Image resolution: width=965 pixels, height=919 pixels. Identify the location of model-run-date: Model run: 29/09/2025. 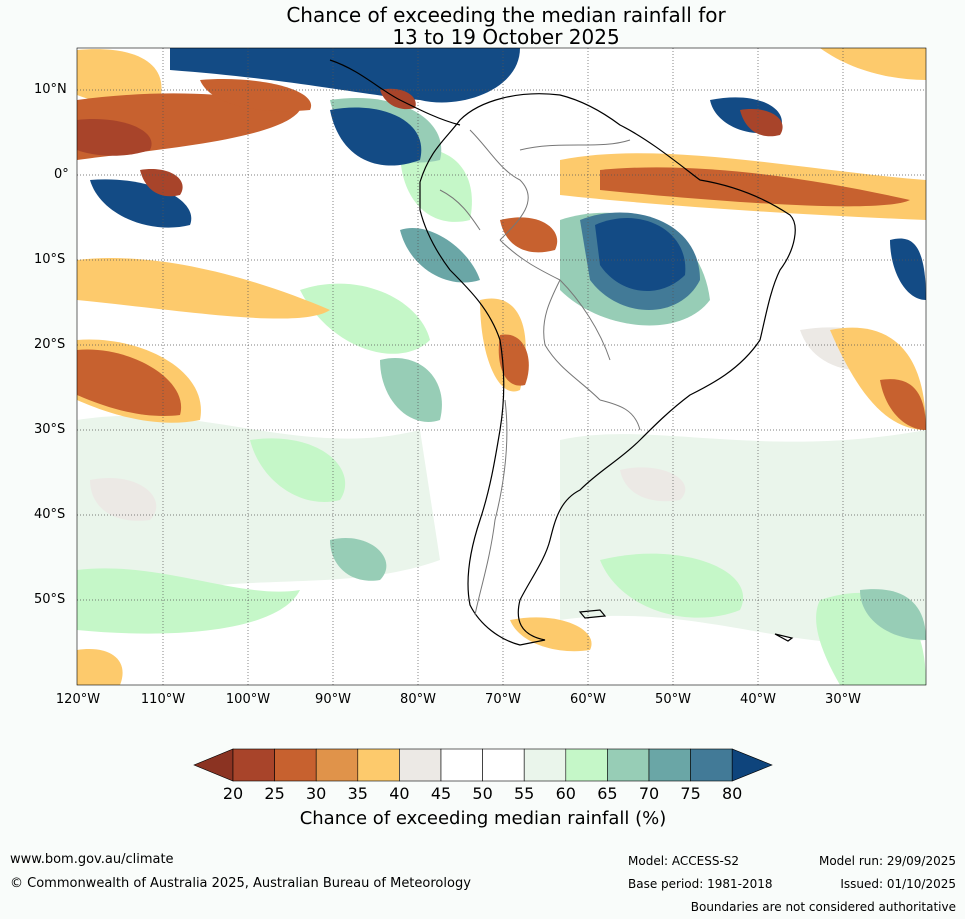
(887, 861).